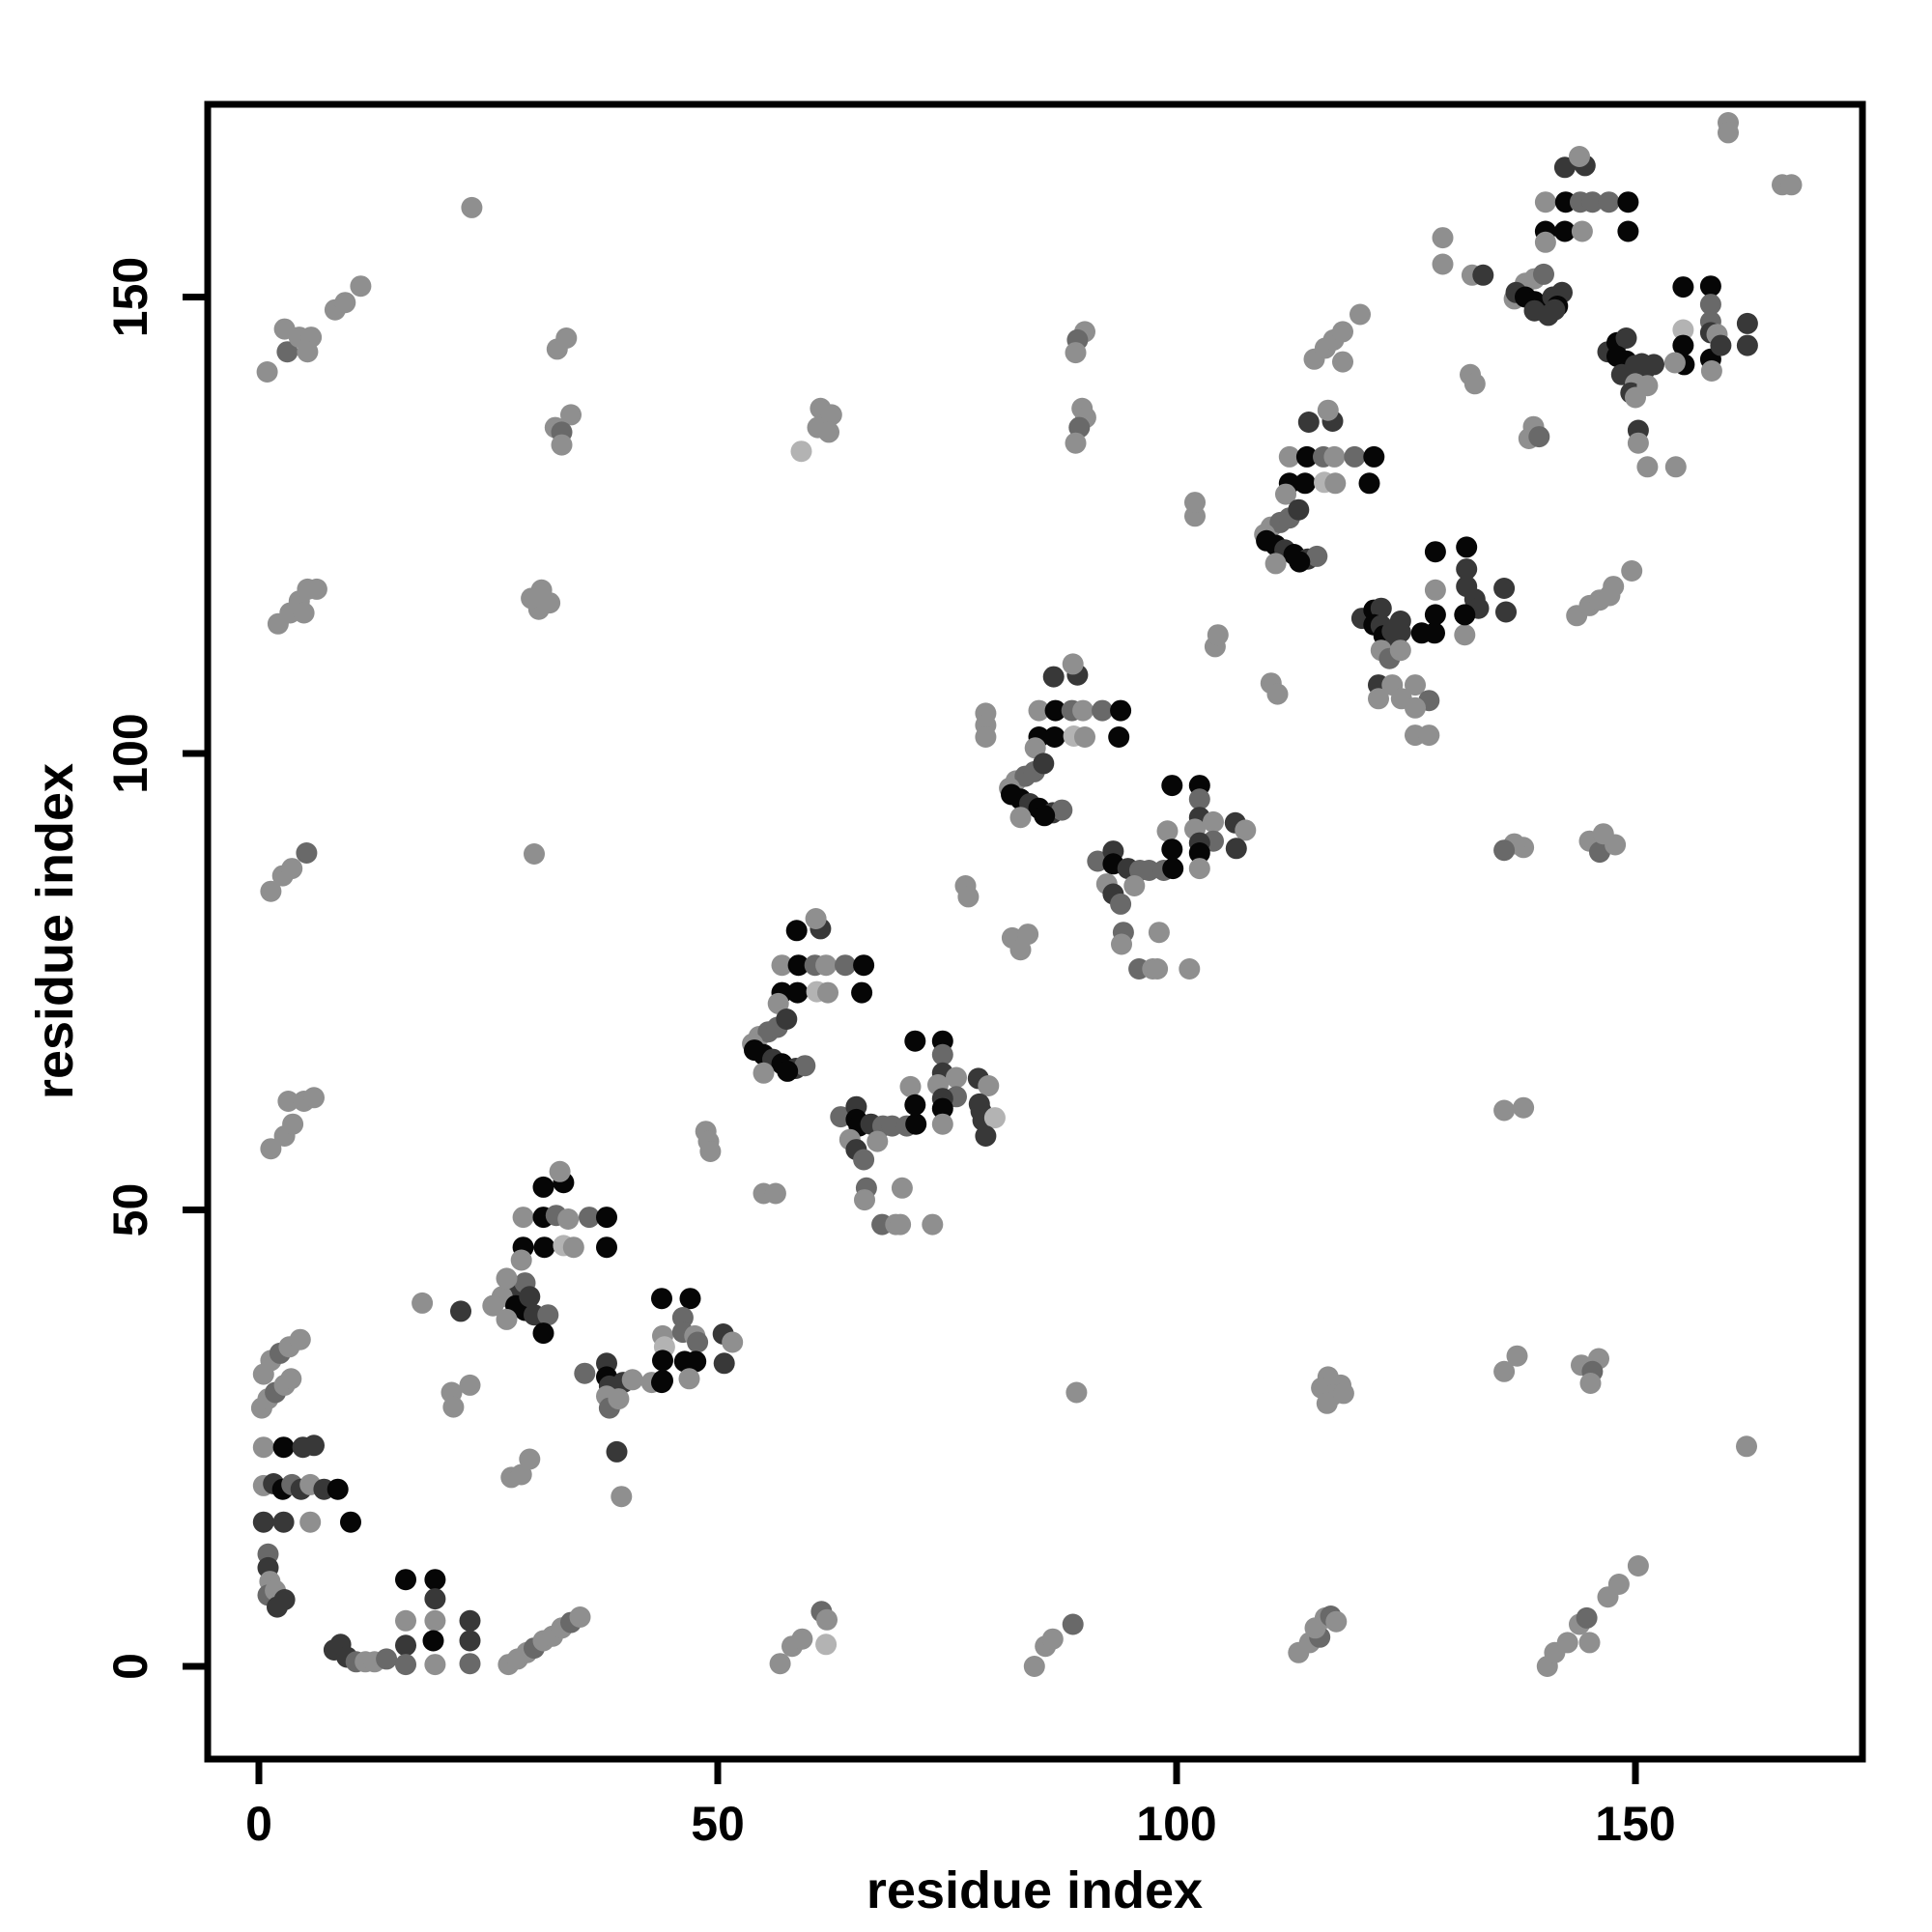 This screenshot has height=1932, width=1932. Describe the element at coordinates (718, 1824) in the screenshot. I see `x-tick-label: 50` at that location.